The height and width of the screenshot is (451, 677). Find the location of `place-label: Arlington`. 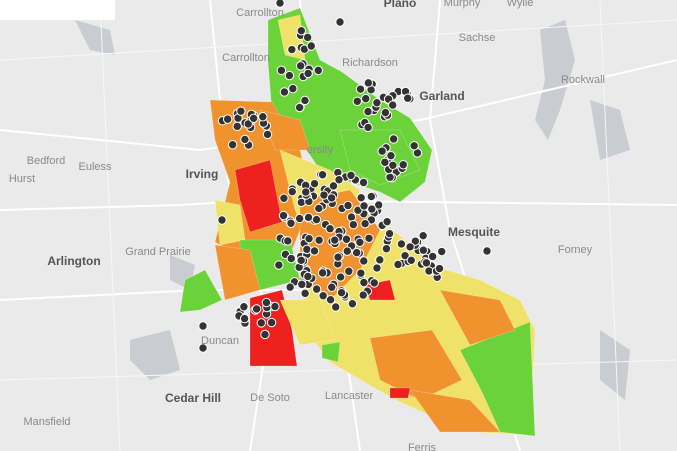

place-label: Arlington is located at coordinates (73, 261).